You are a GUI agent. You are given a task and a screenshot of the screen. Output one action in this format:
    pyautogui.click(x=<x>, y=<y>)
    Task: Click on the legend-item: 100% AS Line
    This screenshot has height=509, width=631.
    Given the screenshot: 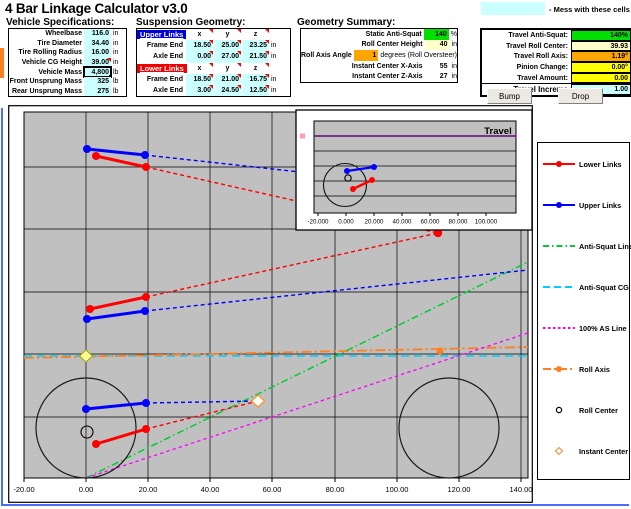 What is the action you would take?
    pyautogui.click(x=584, y=328)
    